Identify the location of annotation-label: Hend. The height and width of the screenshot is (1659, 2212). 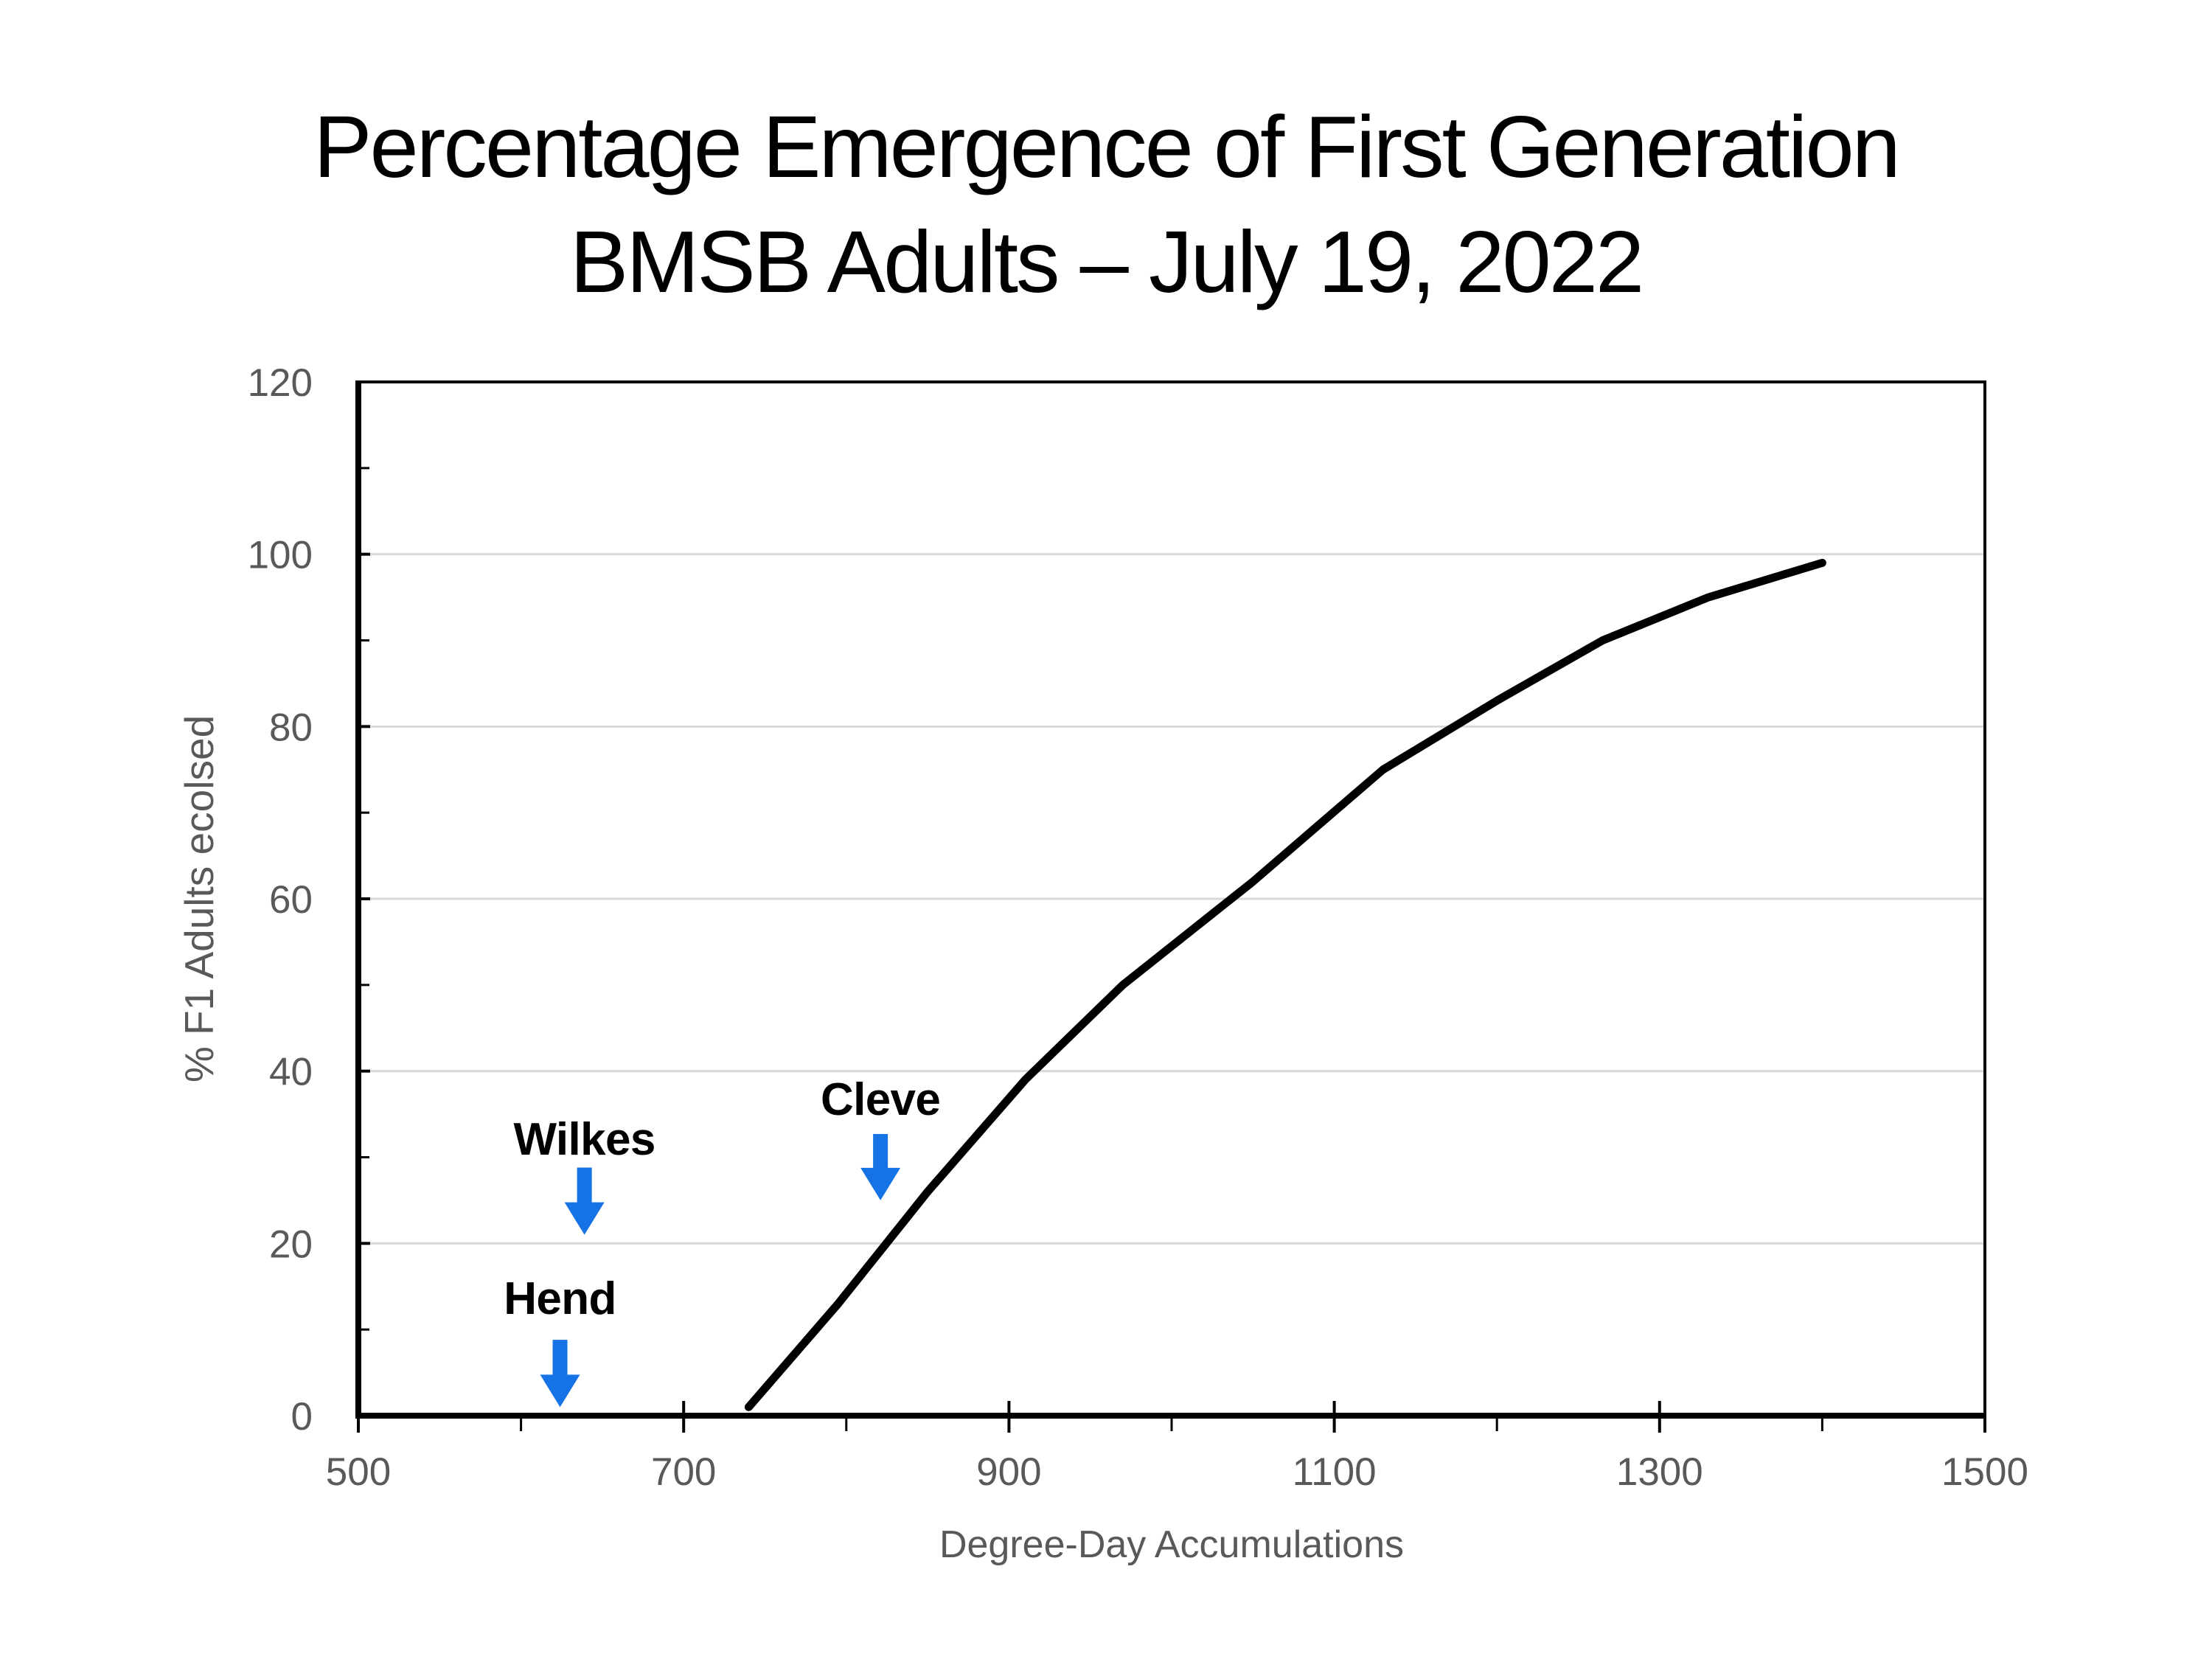
(560, 1298).